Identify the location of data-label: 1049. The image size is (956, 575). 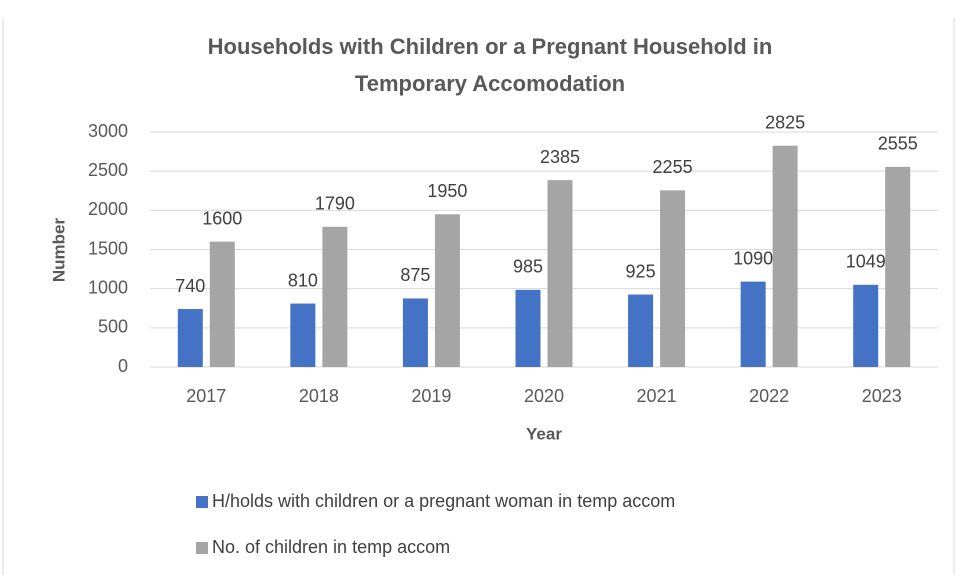
(866, 262).